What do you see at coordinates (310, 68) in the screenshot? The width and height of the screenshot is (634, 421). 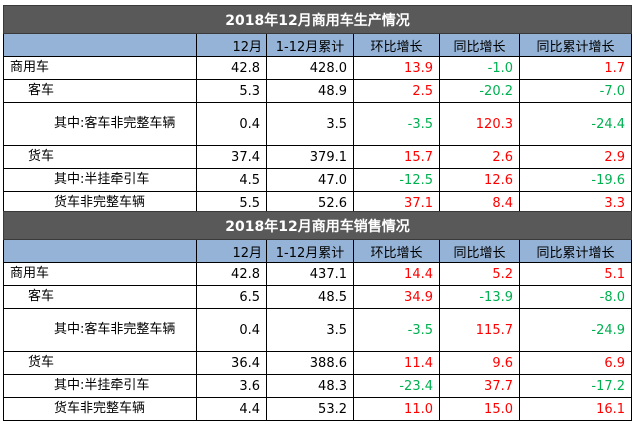 I see `value-cumulative: 428.0` at bounding box center [310, 68].